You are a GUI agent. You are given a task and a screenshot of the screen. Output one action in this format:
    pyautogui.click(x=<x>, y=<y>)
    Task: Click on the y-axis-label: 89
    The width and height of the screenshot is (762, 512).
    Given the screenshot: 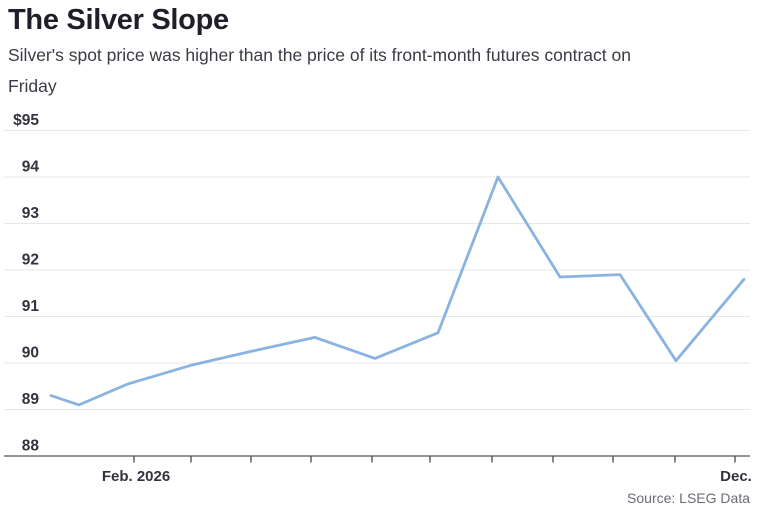 What is the action you would take?
    pyautogui.click(x=31, y=399)
    